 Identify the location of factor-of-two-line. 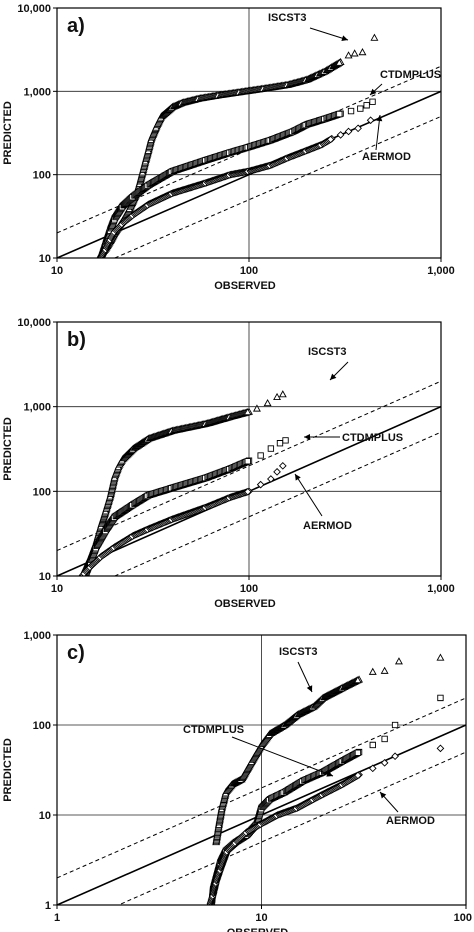
(291, 828).